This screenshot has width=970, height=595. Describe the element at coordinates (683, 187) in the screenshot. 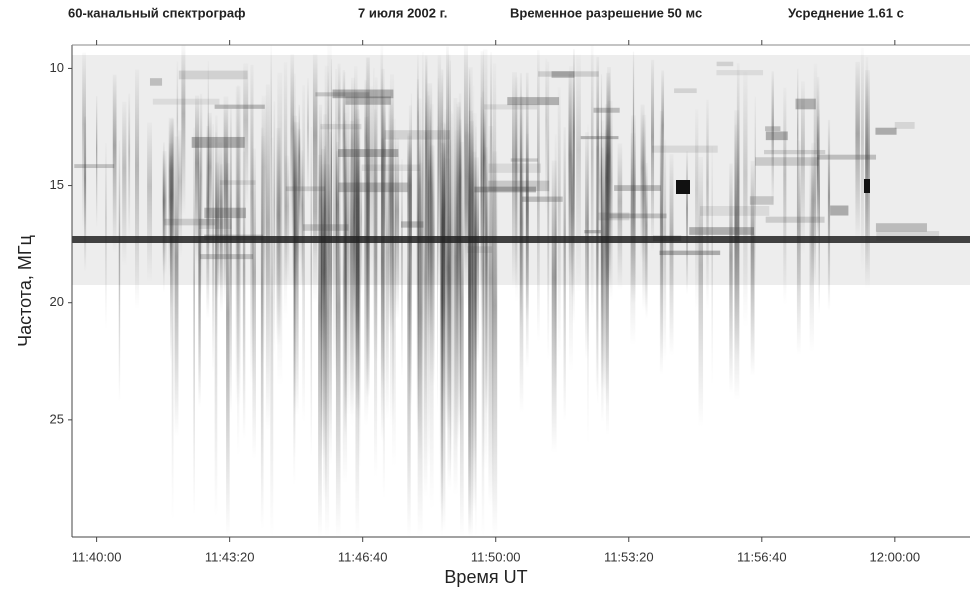

I see `spot` at that location.